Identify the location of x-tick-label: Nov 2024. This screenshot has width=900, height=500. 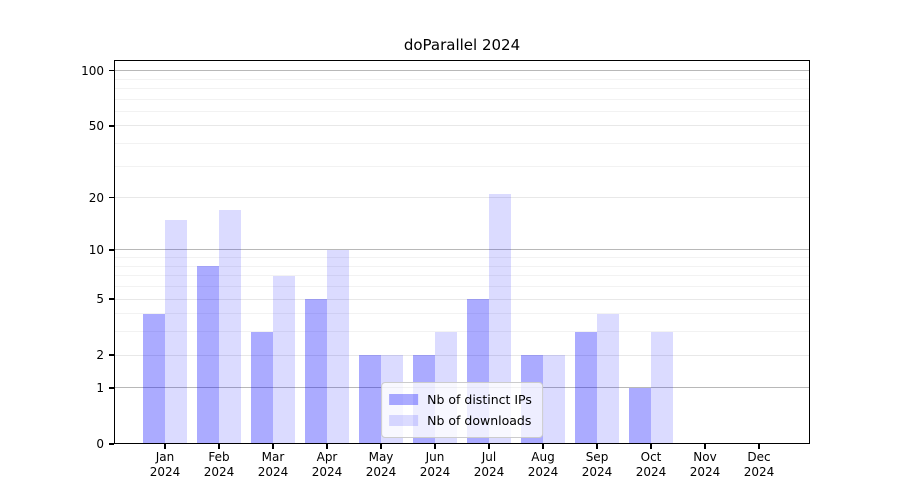
(705, 464).